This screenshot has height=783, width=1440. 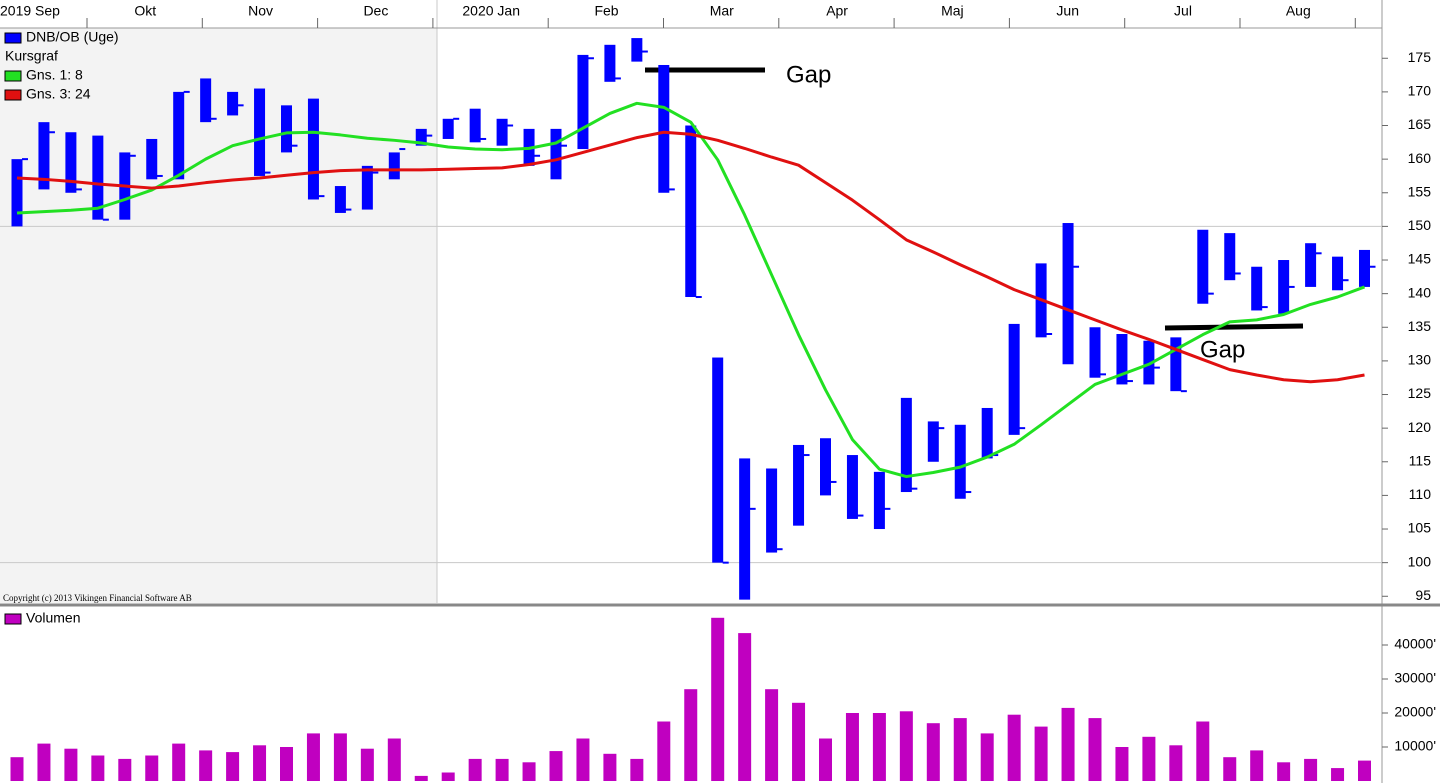 I want to click on y-tick-label: 175, so click(x=1420, y=57).